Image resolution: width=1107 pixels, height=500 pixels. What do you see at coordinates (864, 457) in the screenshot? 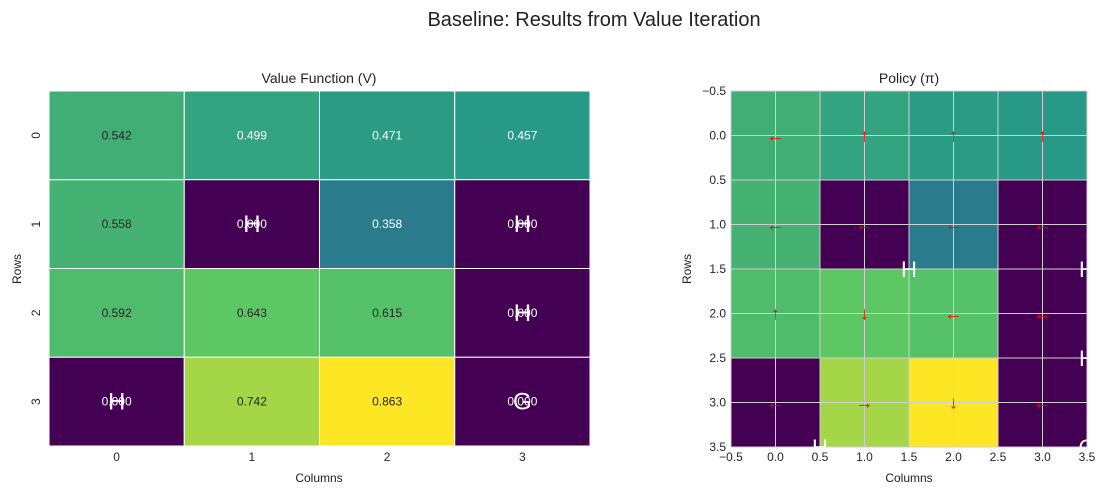
I see `x-tick-label: 1.0` at bounding box center [864, 457].